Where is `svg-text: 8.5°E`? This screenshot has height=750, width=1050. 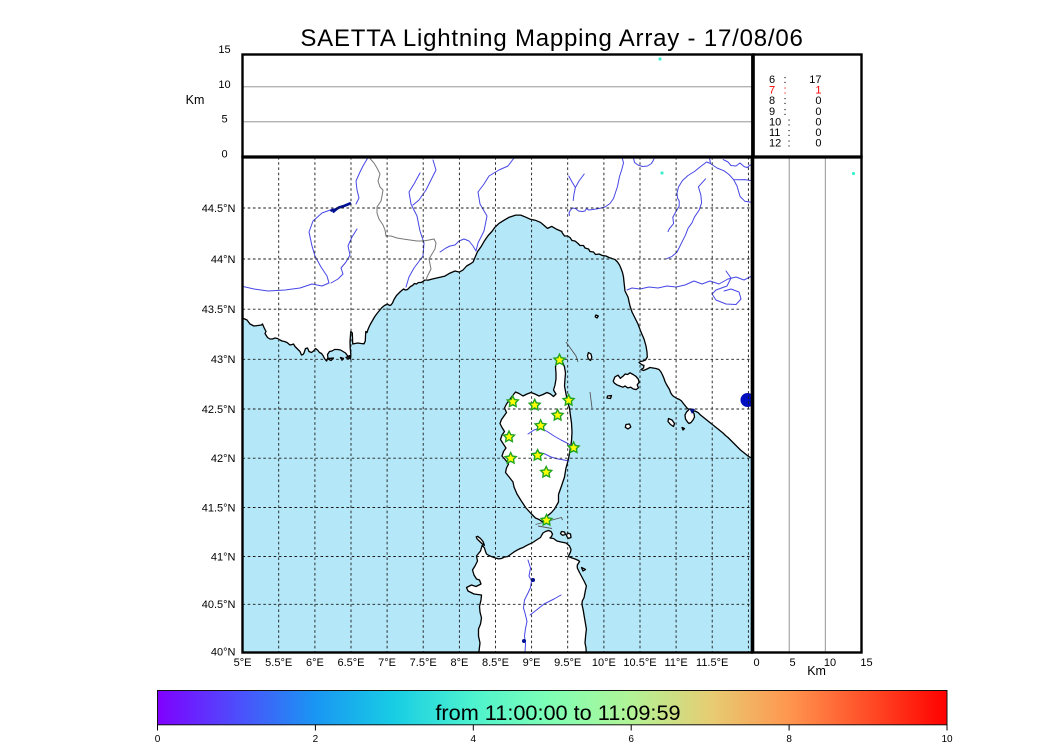
svg-text: 8.5°E is located at coordinates (495, 663).